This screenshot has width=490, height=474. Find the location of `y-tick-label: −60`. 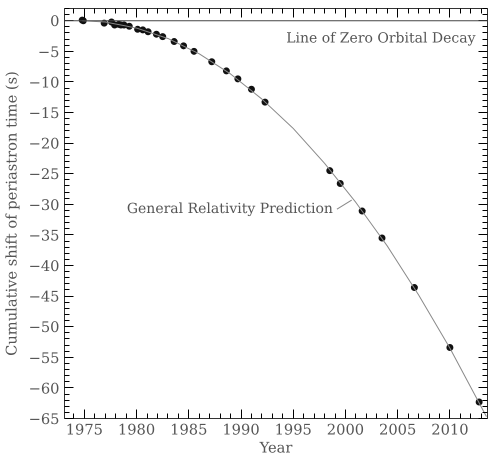

y-tick-label: −60 is located at coordinates (44, 389).